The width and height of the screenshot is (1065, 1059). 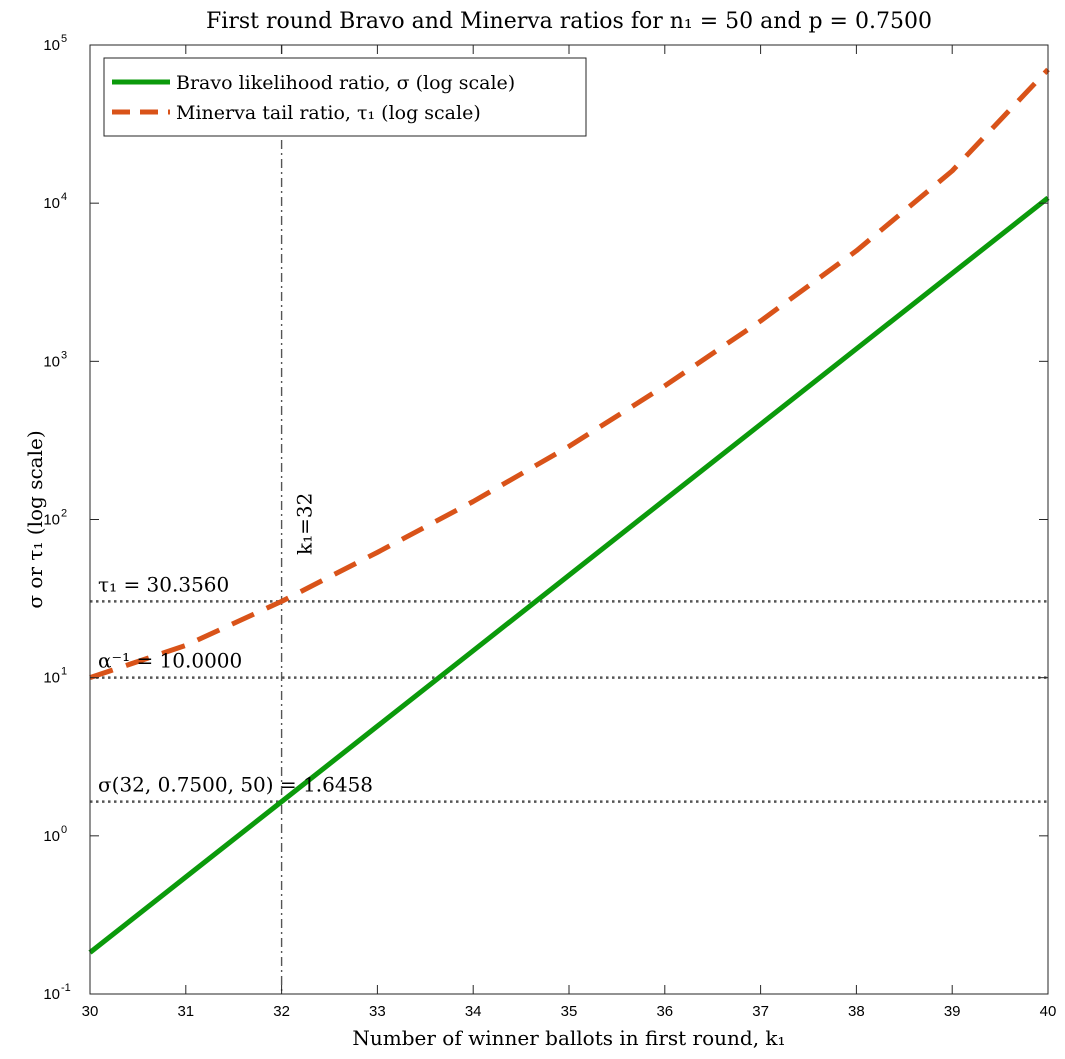 I want to click on reference-line-label: σ(32, 0.7500, 50) = 1.6458, so click(x=235, y=785).